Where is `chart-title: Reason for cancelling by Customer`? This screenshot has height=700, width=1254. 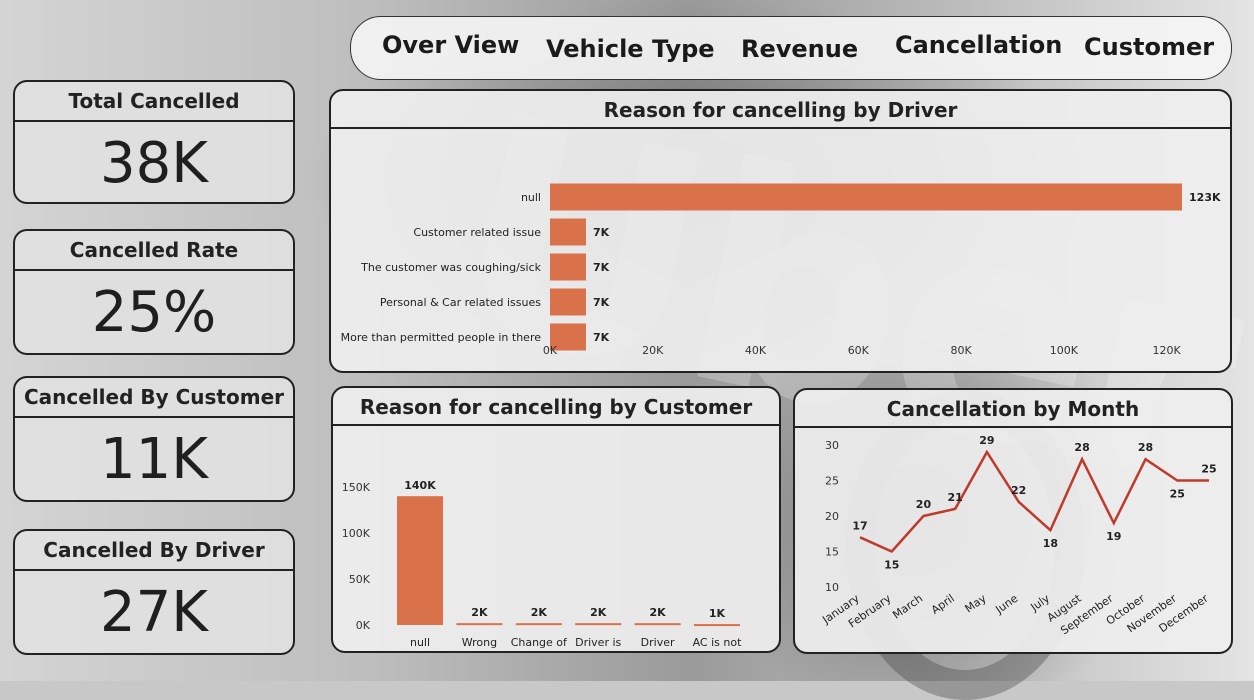
chart-title: Reason for cancelling by Customer is located at coordinates (556, 407).